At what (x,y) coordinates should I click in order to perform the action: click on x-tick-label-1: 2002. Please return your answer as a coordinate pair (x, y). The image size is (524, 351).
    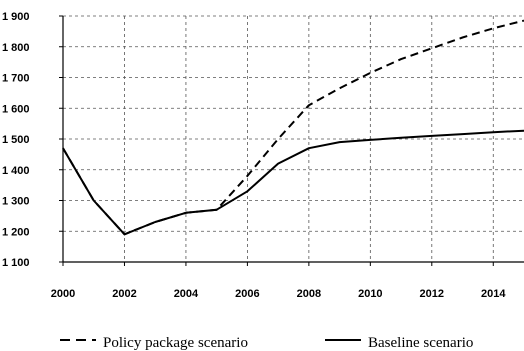
    Looking at the image, I should click on (124, 294).